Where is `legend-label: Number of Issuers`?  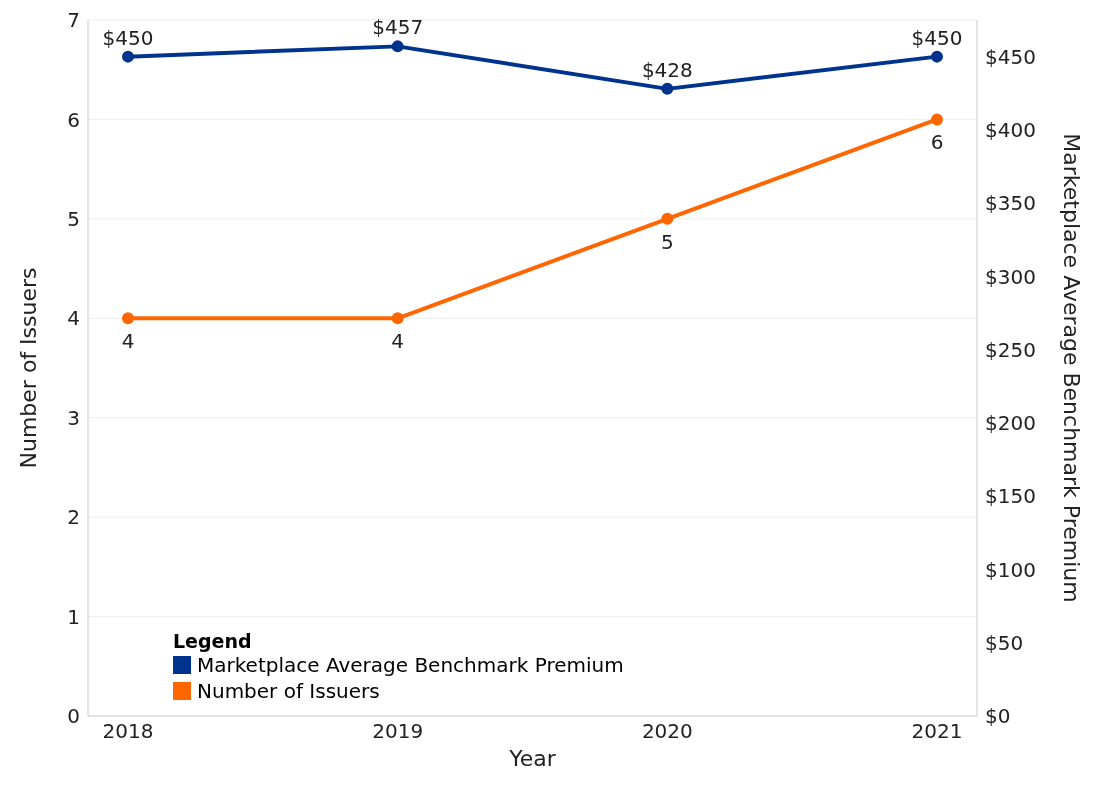 legend-label: Number of Issuers is located at coordinates (288, 691).